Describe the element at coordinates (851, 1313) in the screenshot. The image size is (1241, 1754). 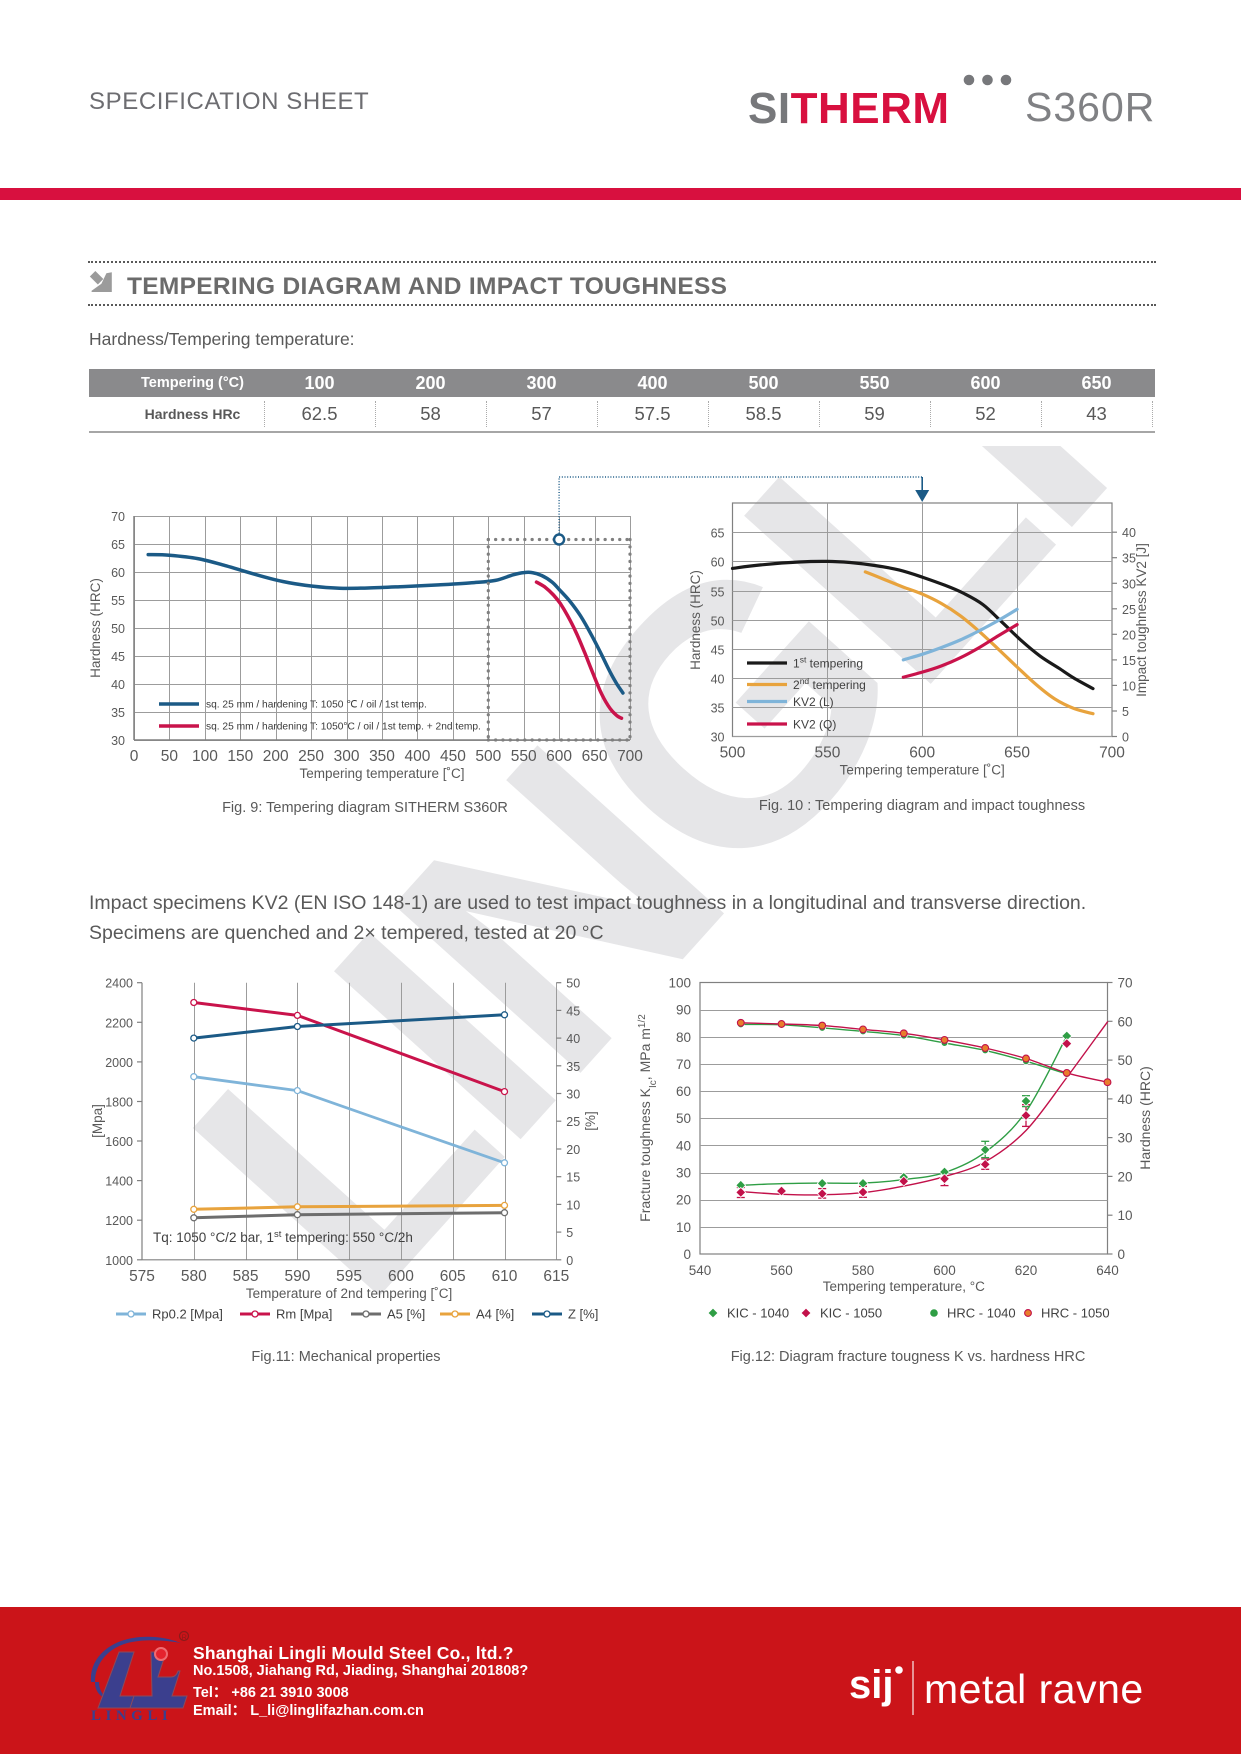
I see `svg-text: KIC - 1050` at that location.